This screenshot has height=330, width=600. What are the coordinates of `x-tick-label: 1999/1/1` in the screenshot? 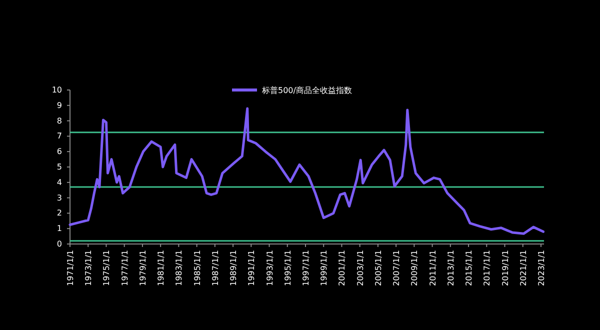 It's located at (324, 268).